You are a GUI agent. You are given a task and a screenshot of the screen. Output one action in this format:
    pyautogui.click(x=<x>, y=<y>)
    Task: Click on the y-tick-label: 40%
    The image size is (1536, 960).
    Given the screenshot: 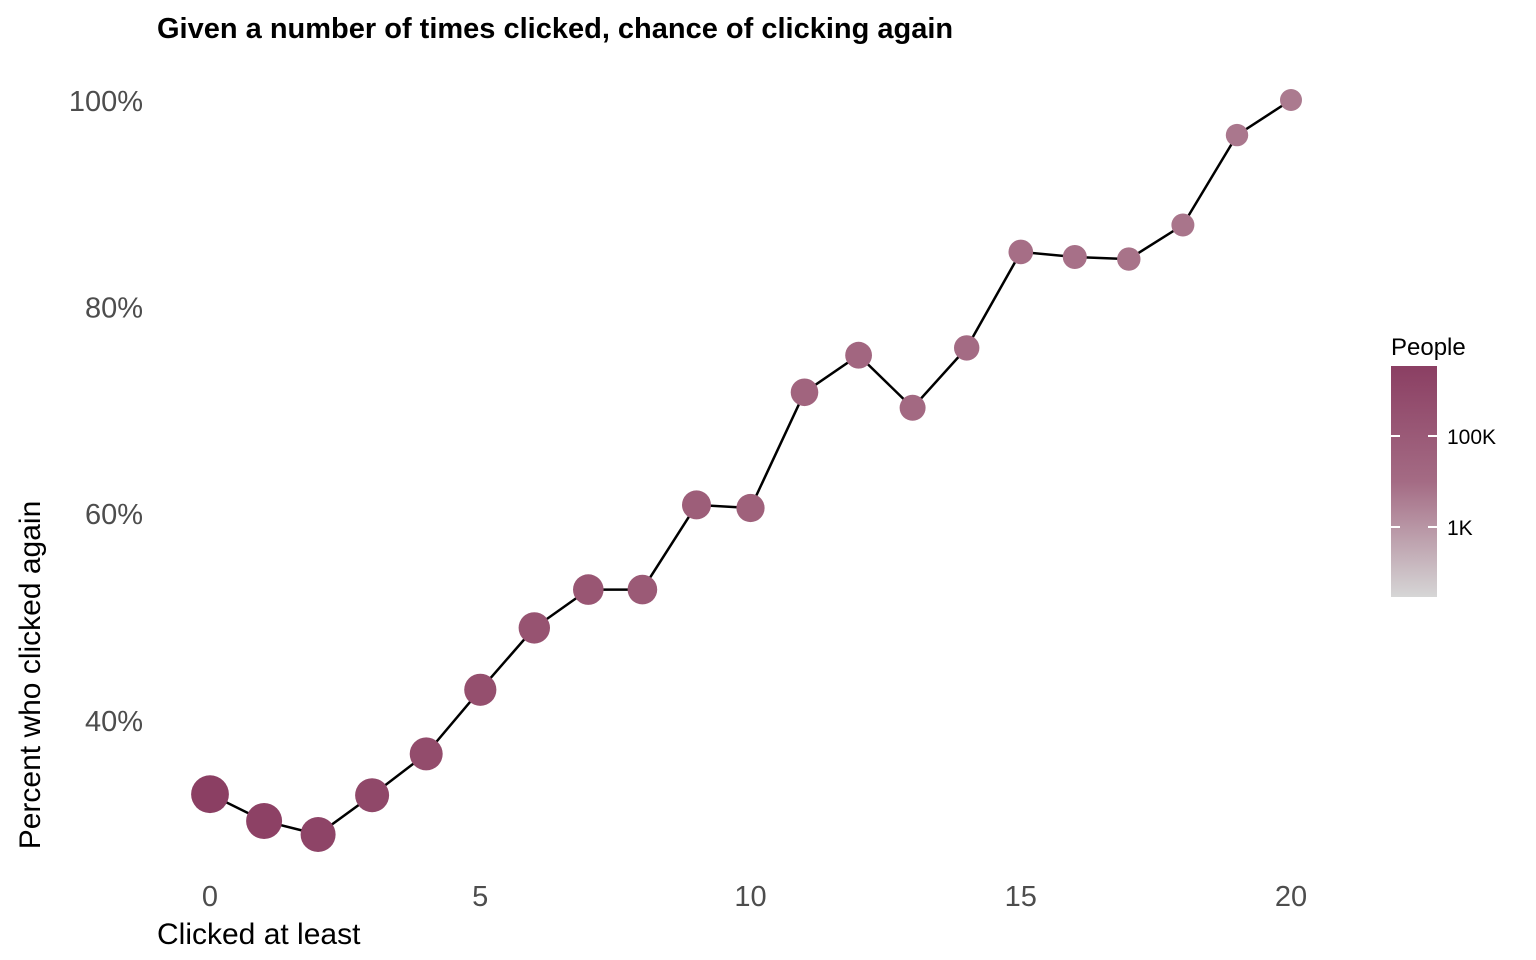 What is the action you would take?
    pyautogui.click(x=114, y=722)
    